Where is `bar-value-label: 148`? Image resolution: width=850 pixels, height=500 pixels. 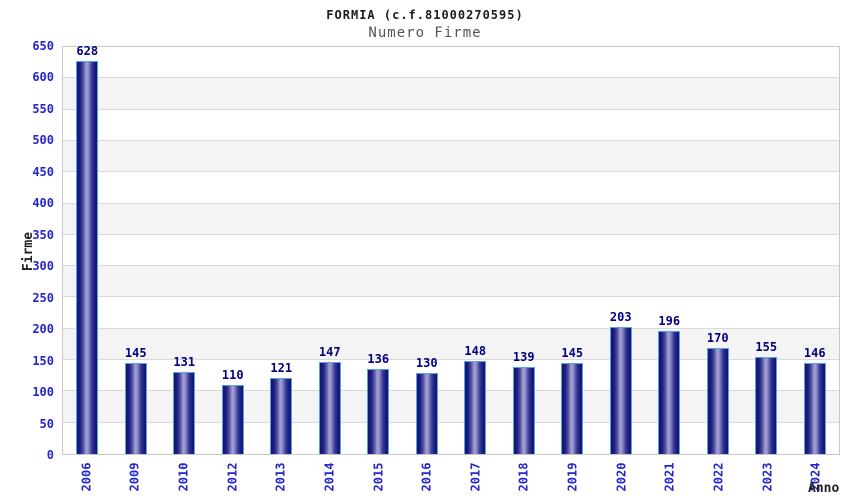 bar-value-label: 148 is located at coordinates (475, 351).